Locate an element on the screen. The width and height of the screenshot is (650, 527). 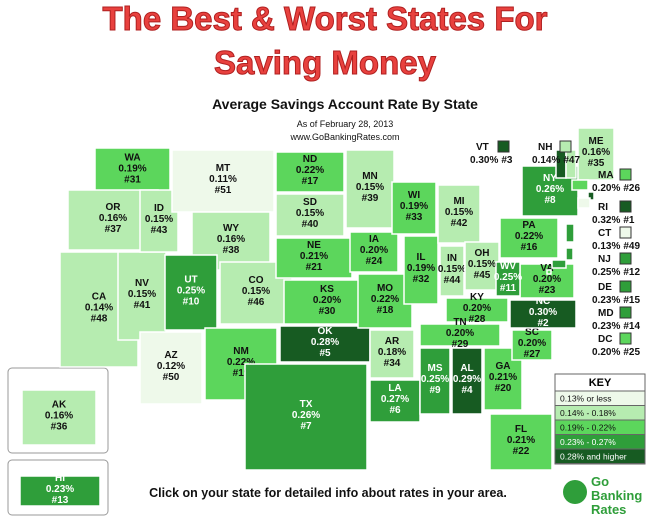
state-rank: #23 is located at coordinates (547, 290).